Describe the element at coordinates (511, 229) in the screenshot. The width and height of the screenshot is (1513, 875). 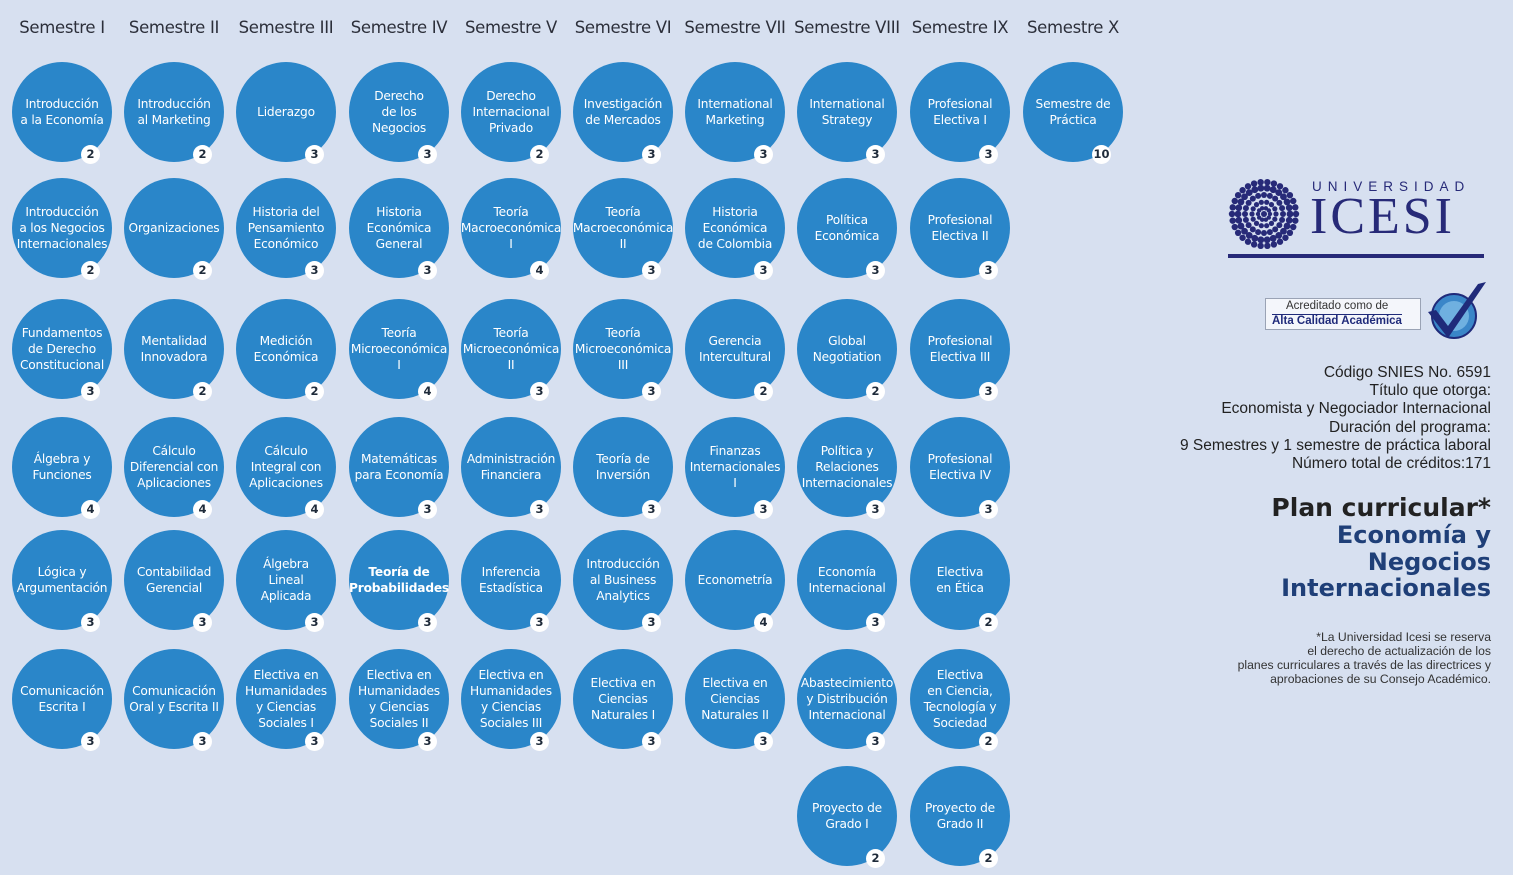
I see `course-bubble: Teoría Macroeconómica I 4` at that location.